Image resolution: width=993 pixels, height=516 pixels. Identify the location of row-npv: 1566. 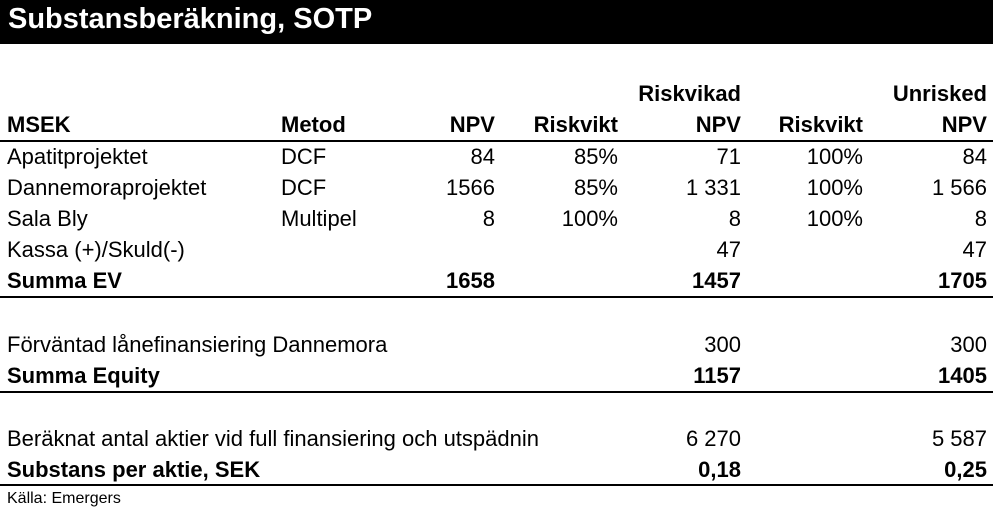
(470, 187).